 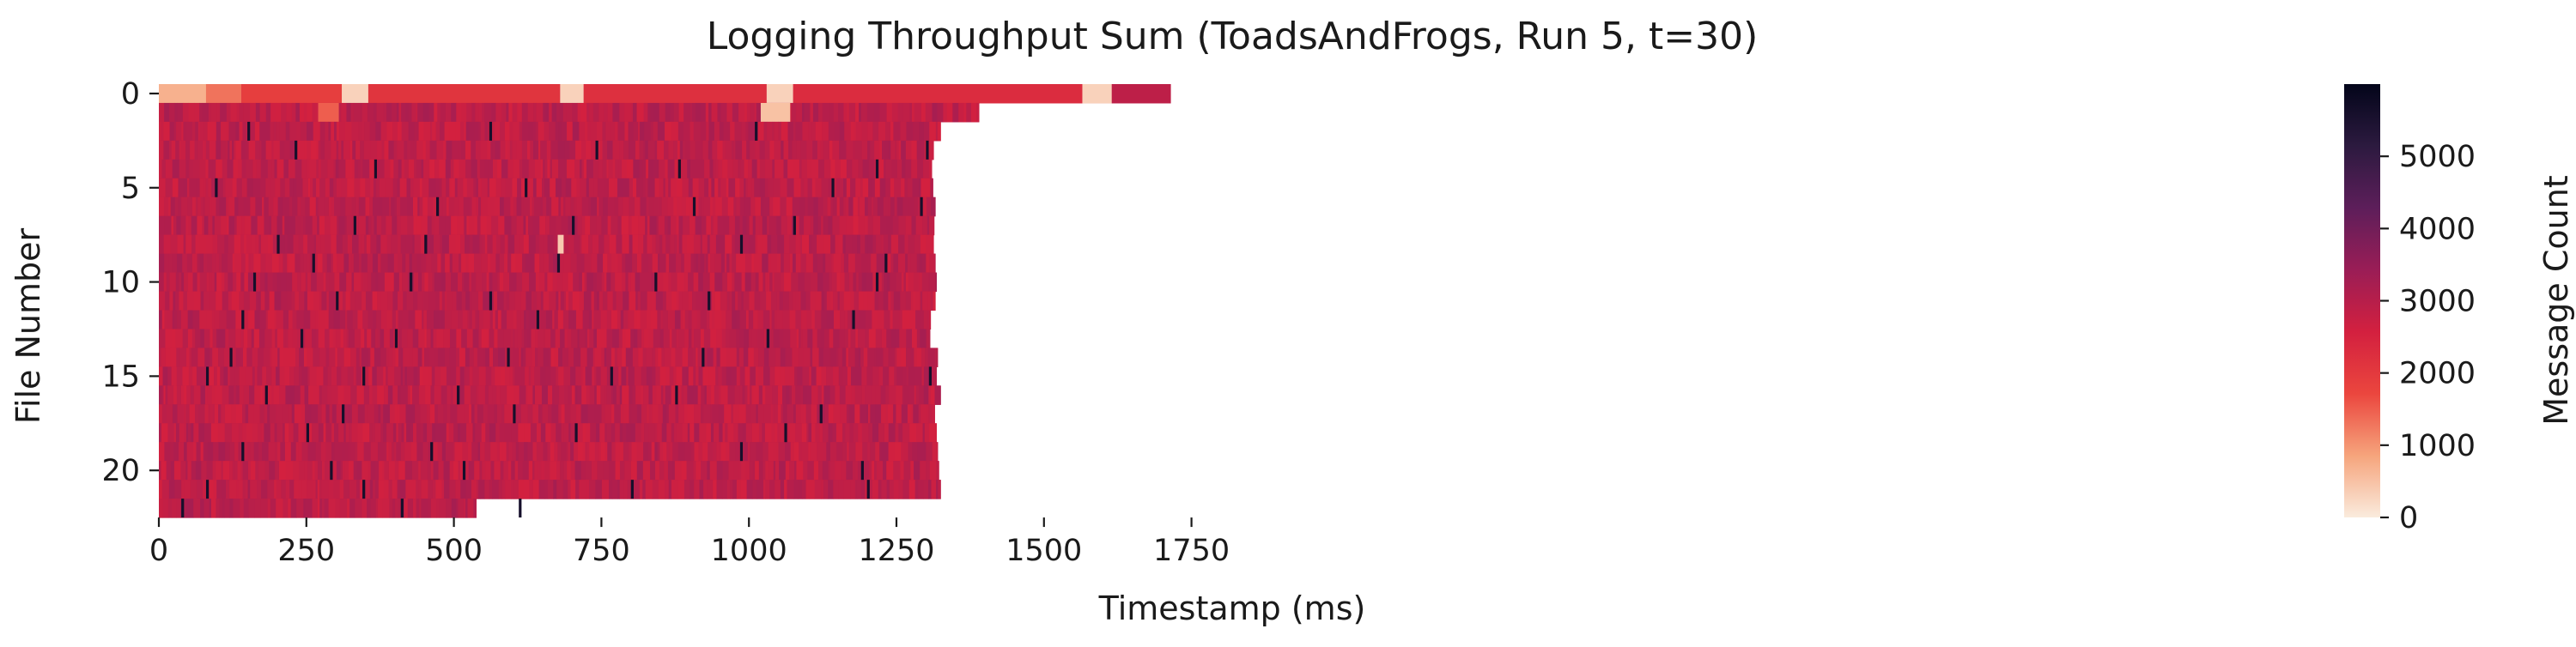 What do you see at coordinates (121, 283) in the screenshot?
I see `y-tick-label: 10` at bounding box center [121, 283].